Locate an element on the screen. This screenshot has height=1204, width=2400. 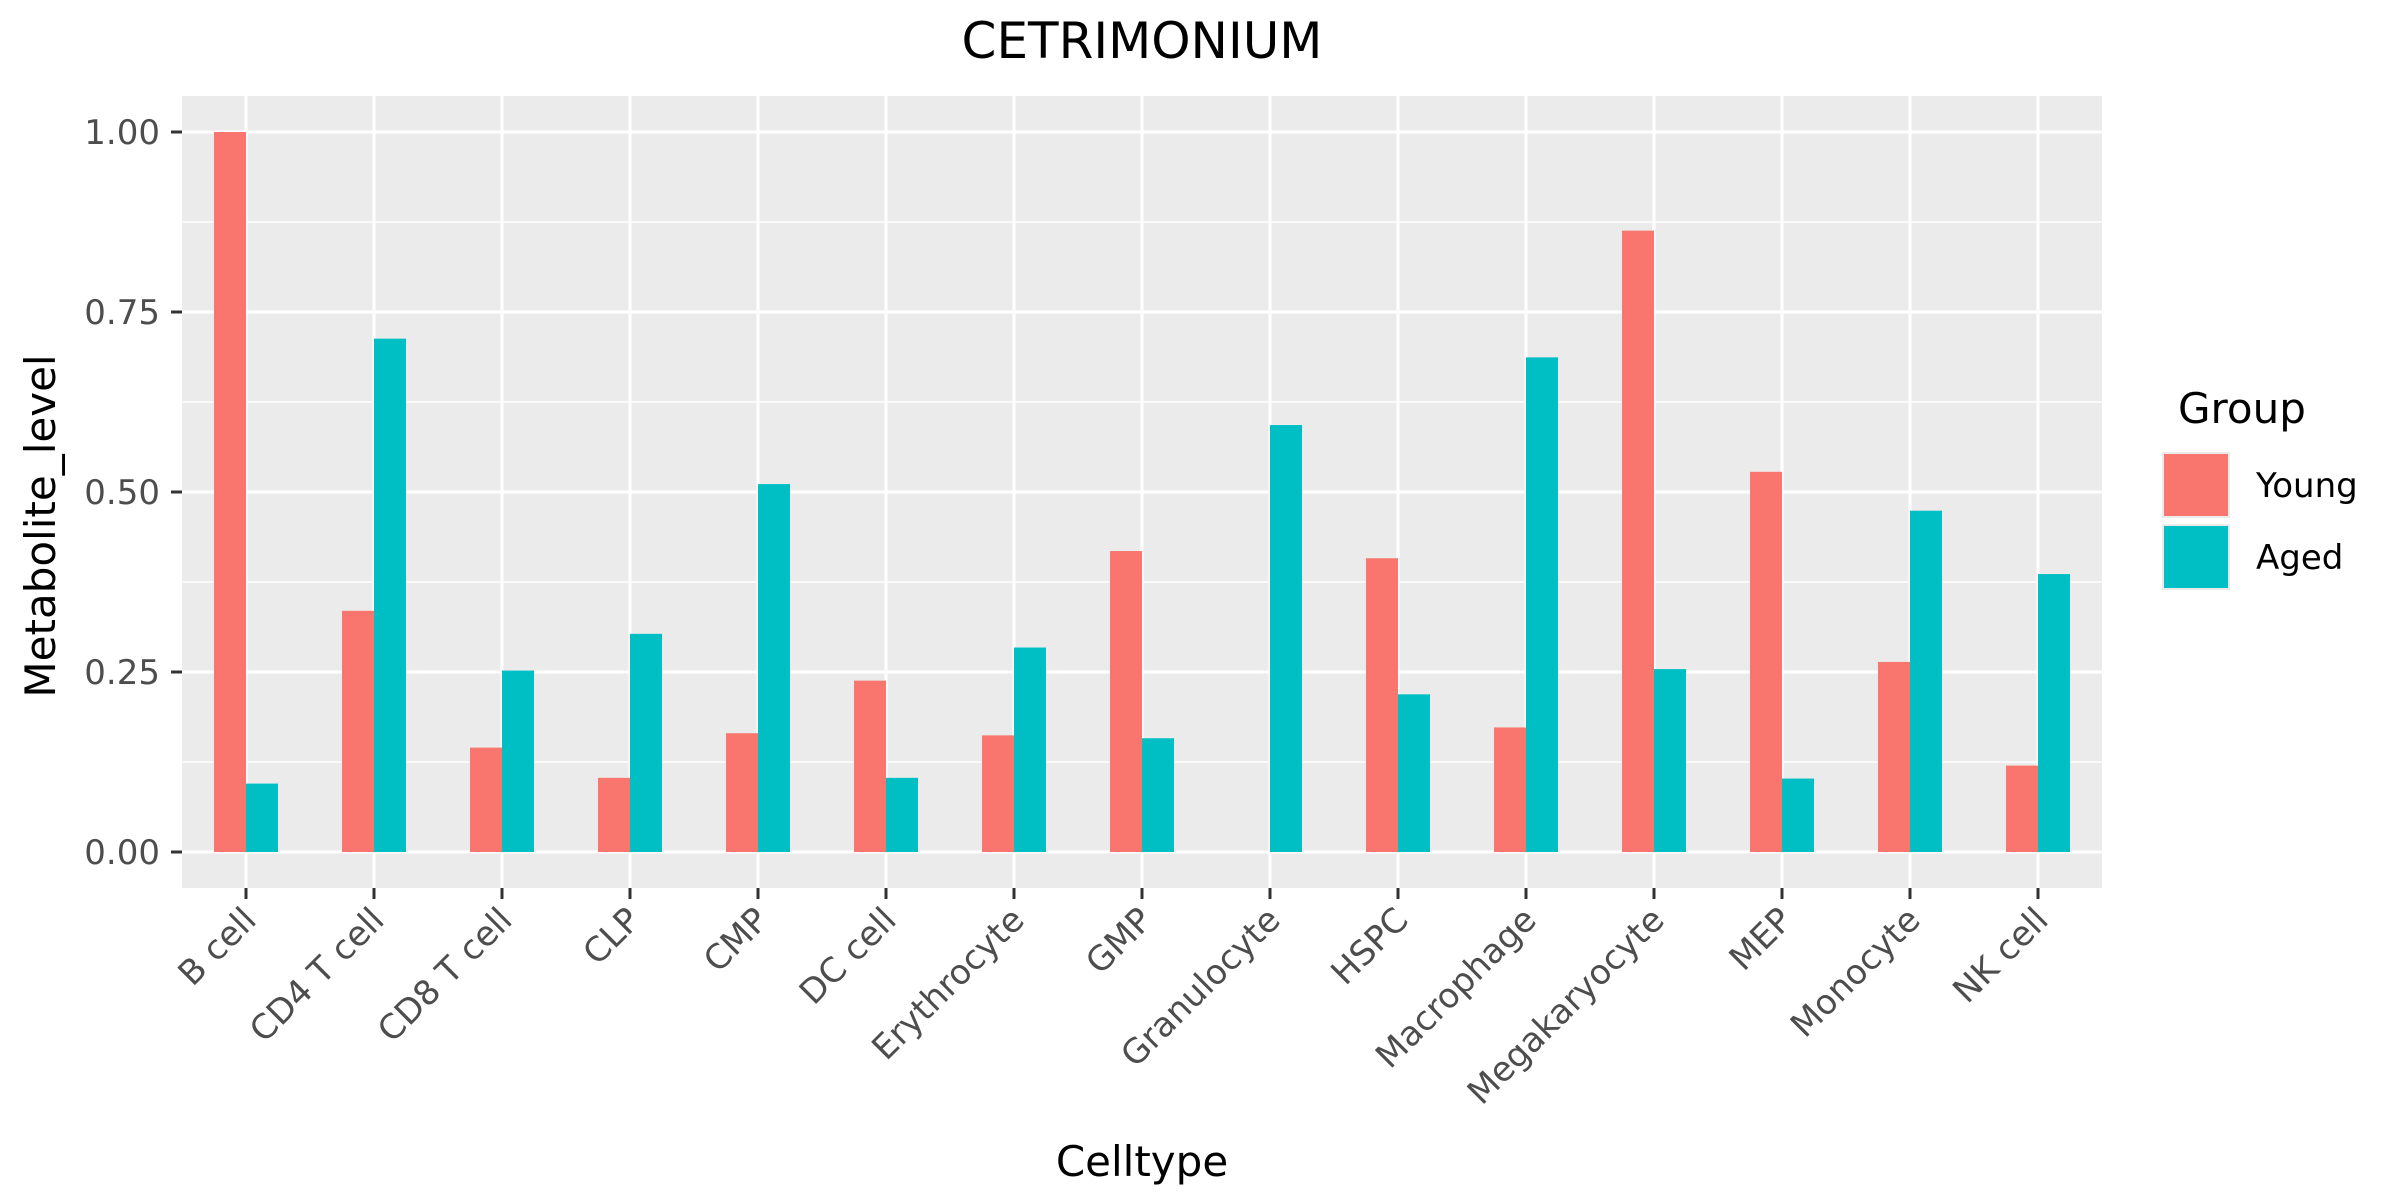
bar-young-gmp is located at coordinates (1126, 701).